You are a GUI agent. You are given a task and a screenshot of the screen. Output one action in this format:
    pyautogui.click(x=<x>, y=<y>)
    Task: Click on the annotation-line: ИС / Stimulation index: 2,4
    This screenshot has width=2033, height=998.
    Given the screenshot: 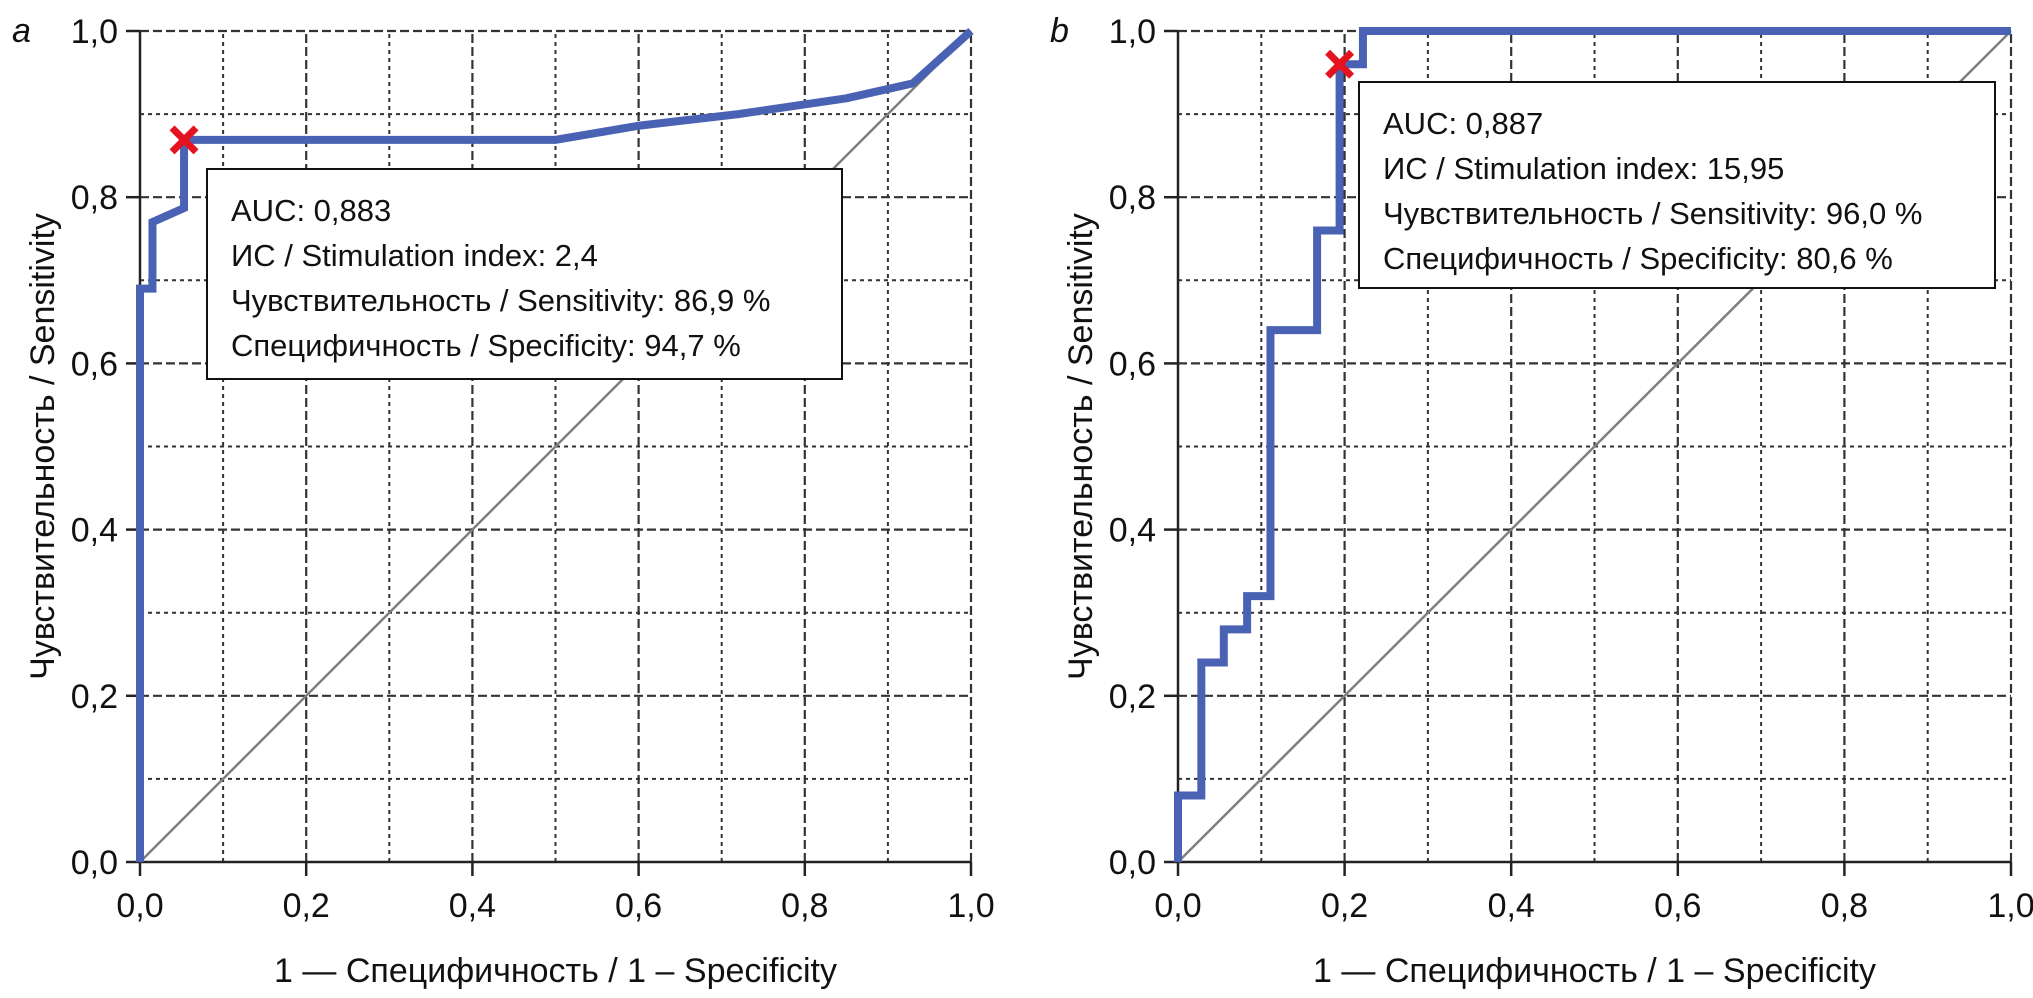 What is the action you would take?
    pyautogui.click(x=414, y=255)
    